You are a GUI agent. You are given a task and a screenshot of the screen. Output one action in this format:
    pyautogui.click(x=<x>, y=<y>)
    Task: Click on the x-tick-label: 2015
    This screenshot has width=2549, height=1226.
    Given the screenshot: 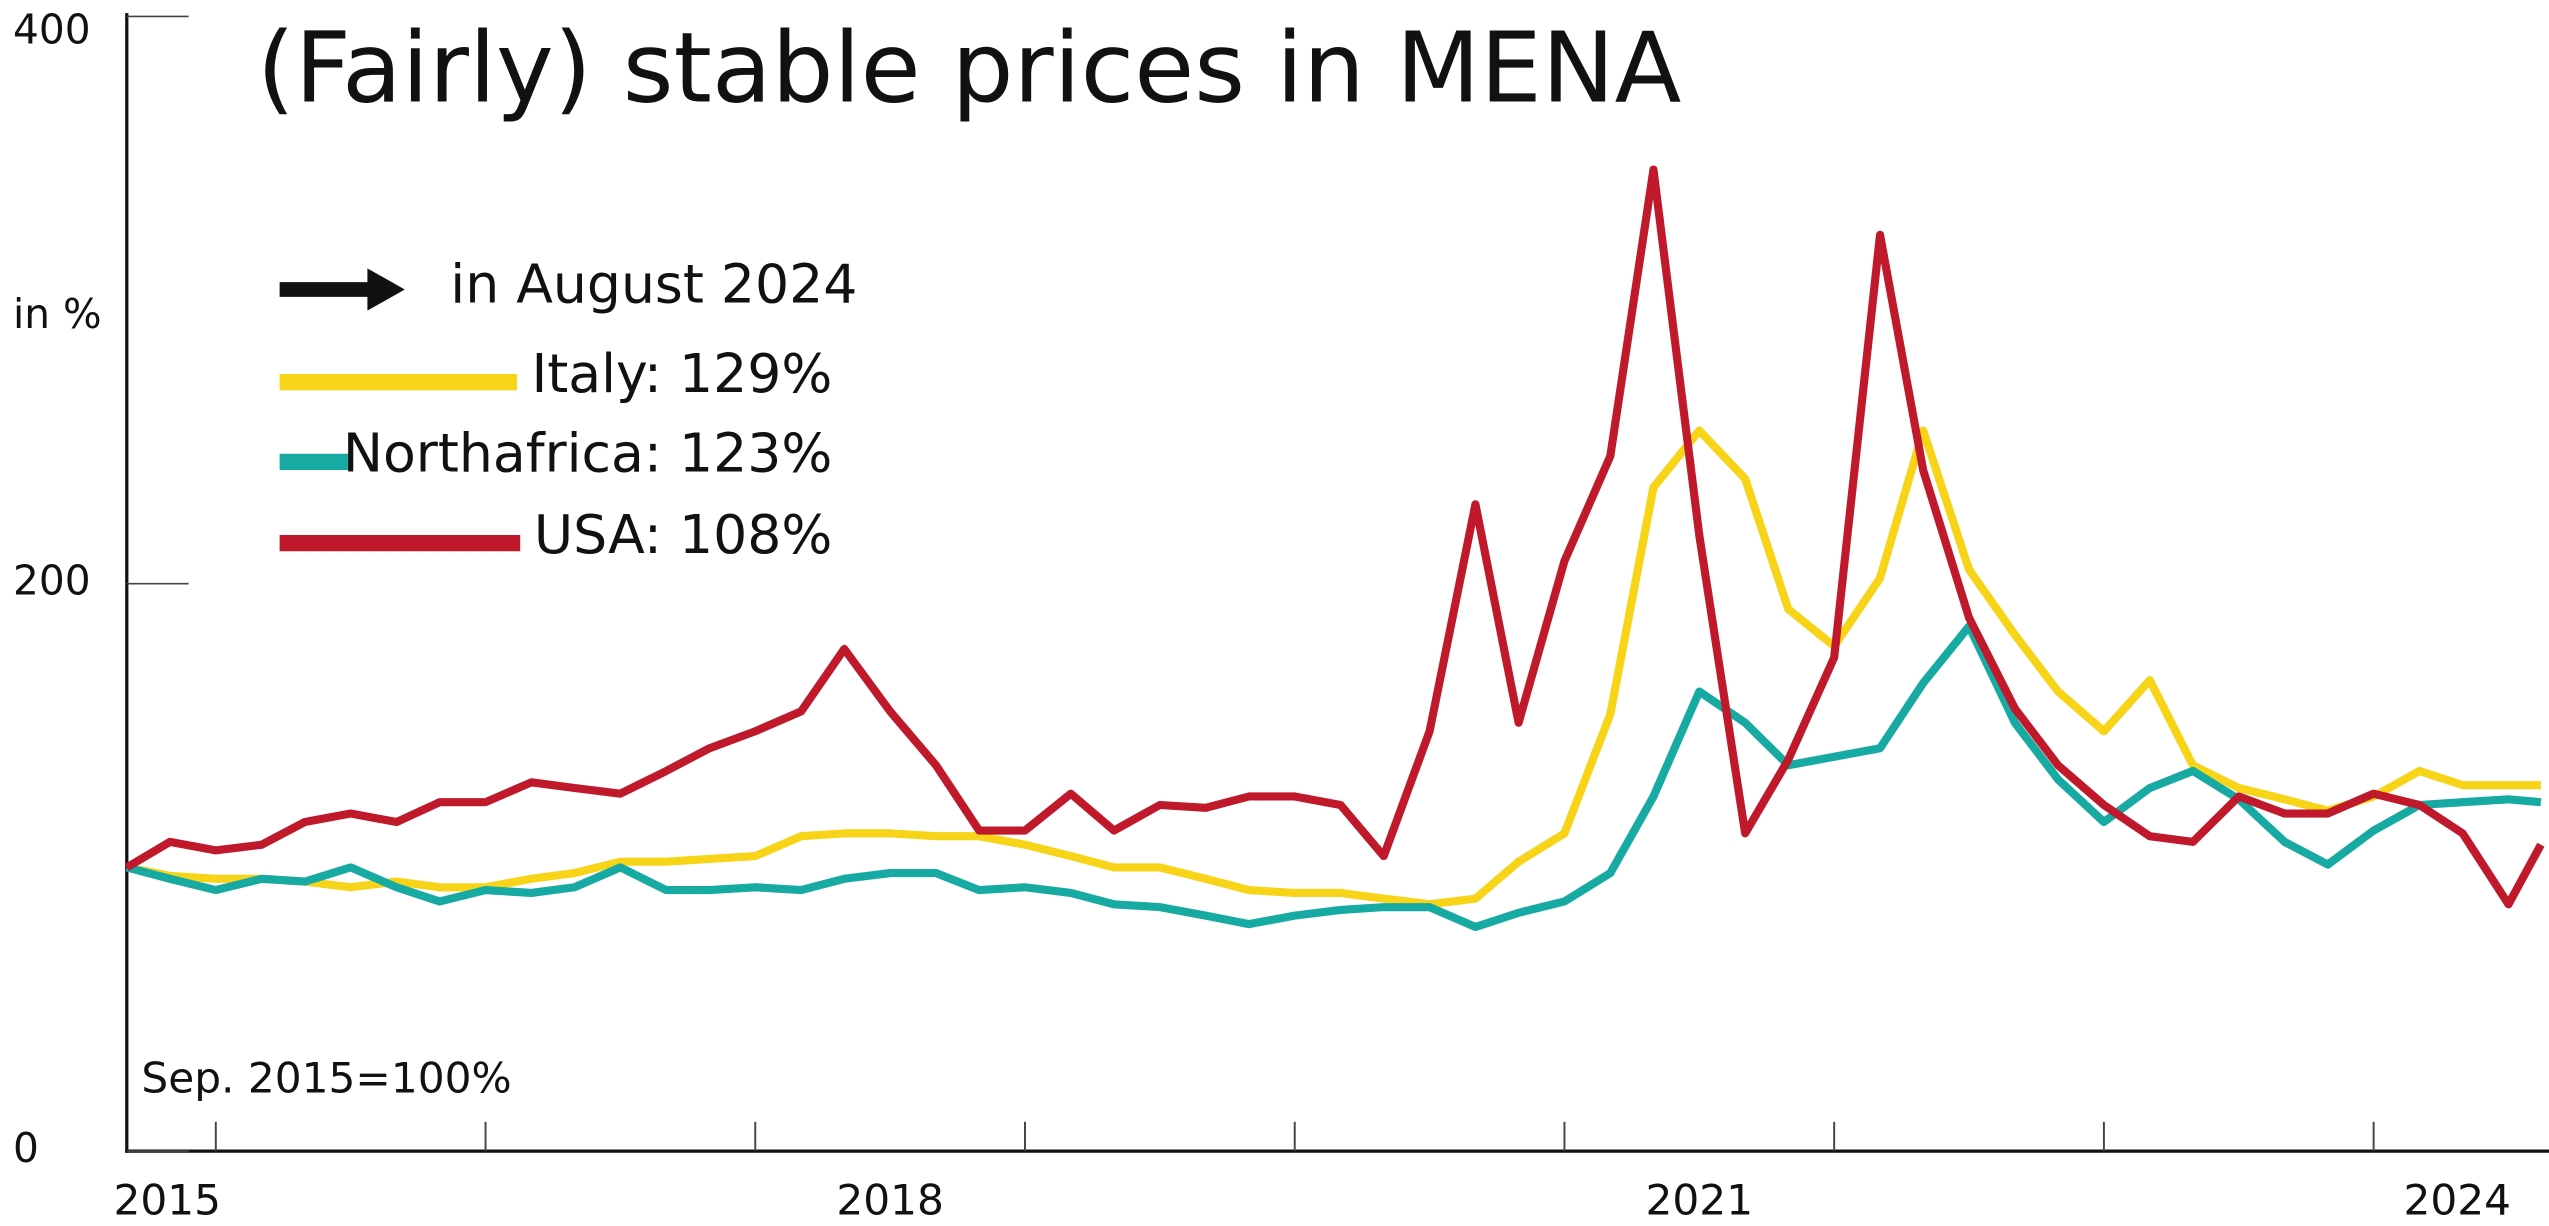 What is the action you would take?
    pyautogui.click(x=167, y=1200)
    